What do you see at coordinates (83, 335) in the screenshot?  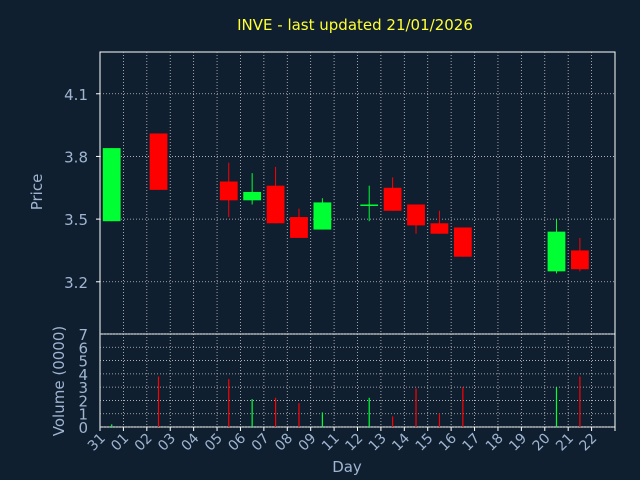 I see `volume-tick-label: 7` at bounding box center [83, 335].